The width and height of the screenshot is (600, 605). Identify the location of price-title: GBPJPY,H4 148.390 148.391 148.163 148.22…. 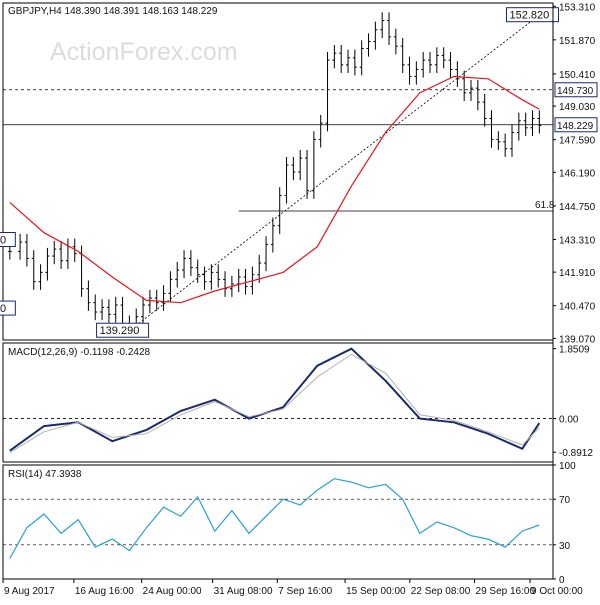
(113, 11).